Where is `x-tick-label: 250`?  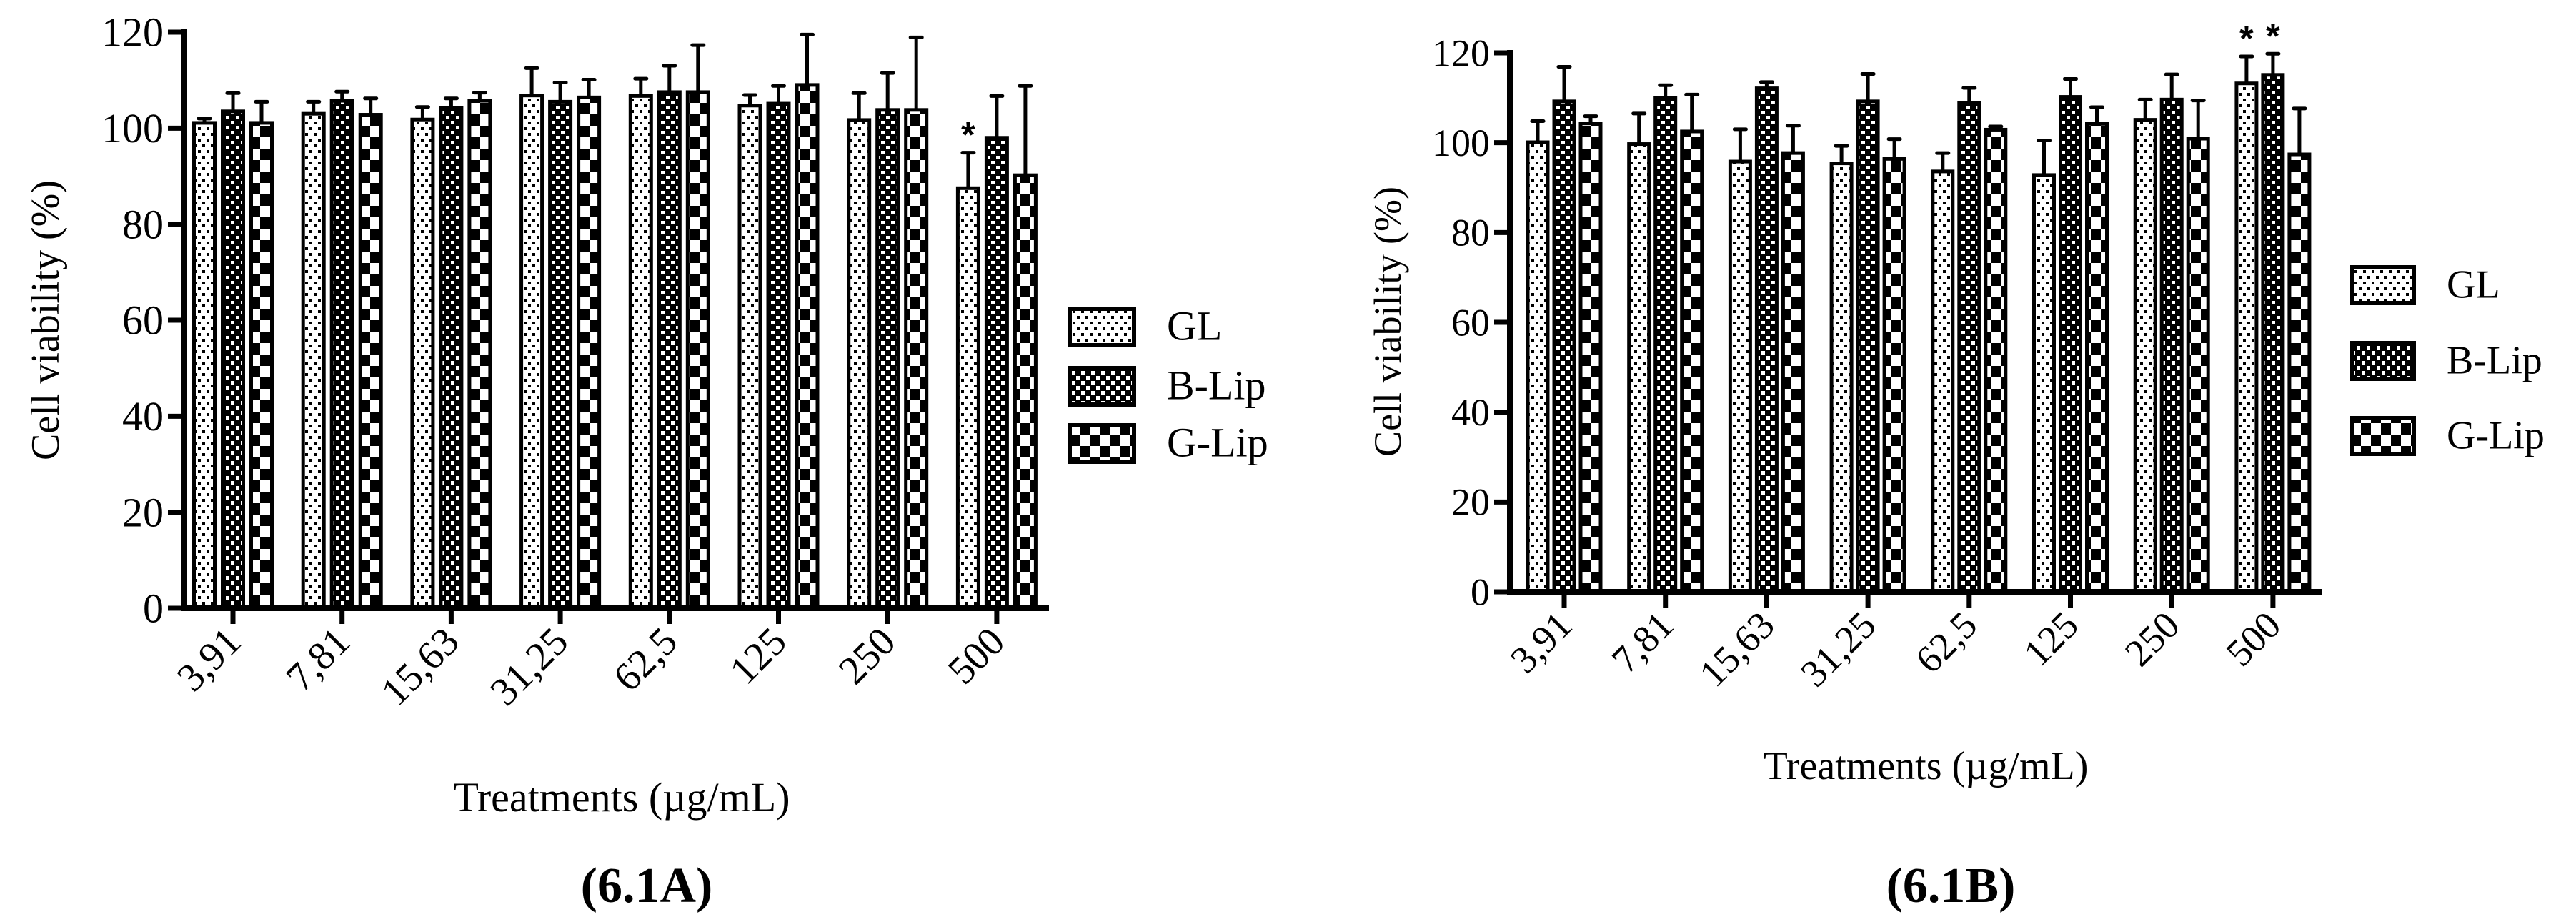
x-tick-label: 250 is located at coordinates (867, 656).